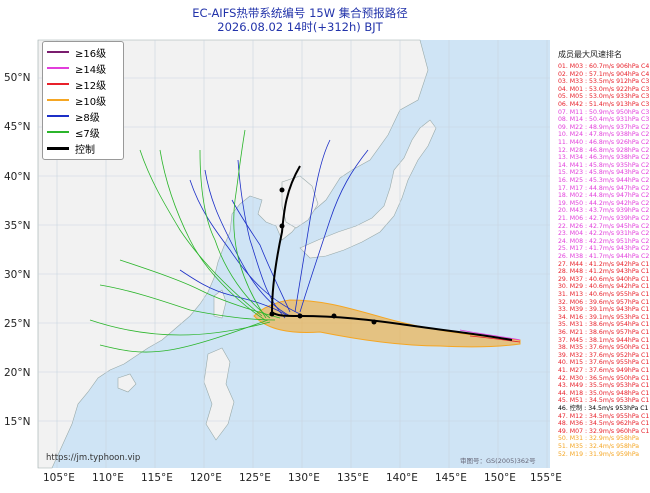 The width and height of the screenshot is (650, 493). I want to click on lon-label: 120°E, so click(206, 478).